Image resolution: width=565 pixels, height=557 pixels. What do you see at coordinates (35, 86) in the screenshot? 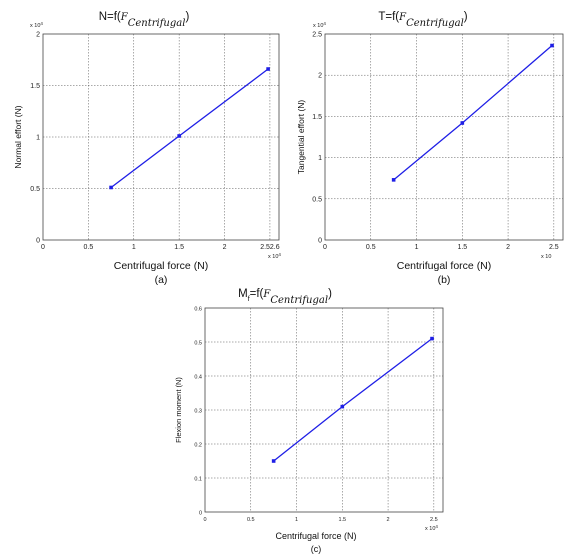
I see `chart-a-y-tick-label: 1.5` at bounding box center [35, 86].